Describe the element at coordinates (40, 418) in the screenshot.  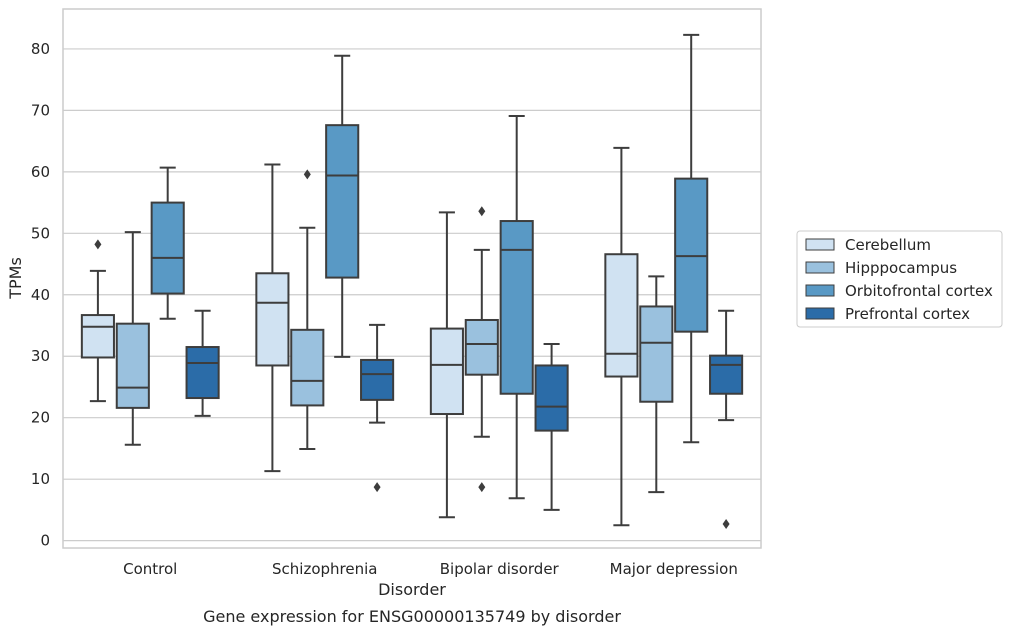
I see `y-tick-label: 20` at that location.